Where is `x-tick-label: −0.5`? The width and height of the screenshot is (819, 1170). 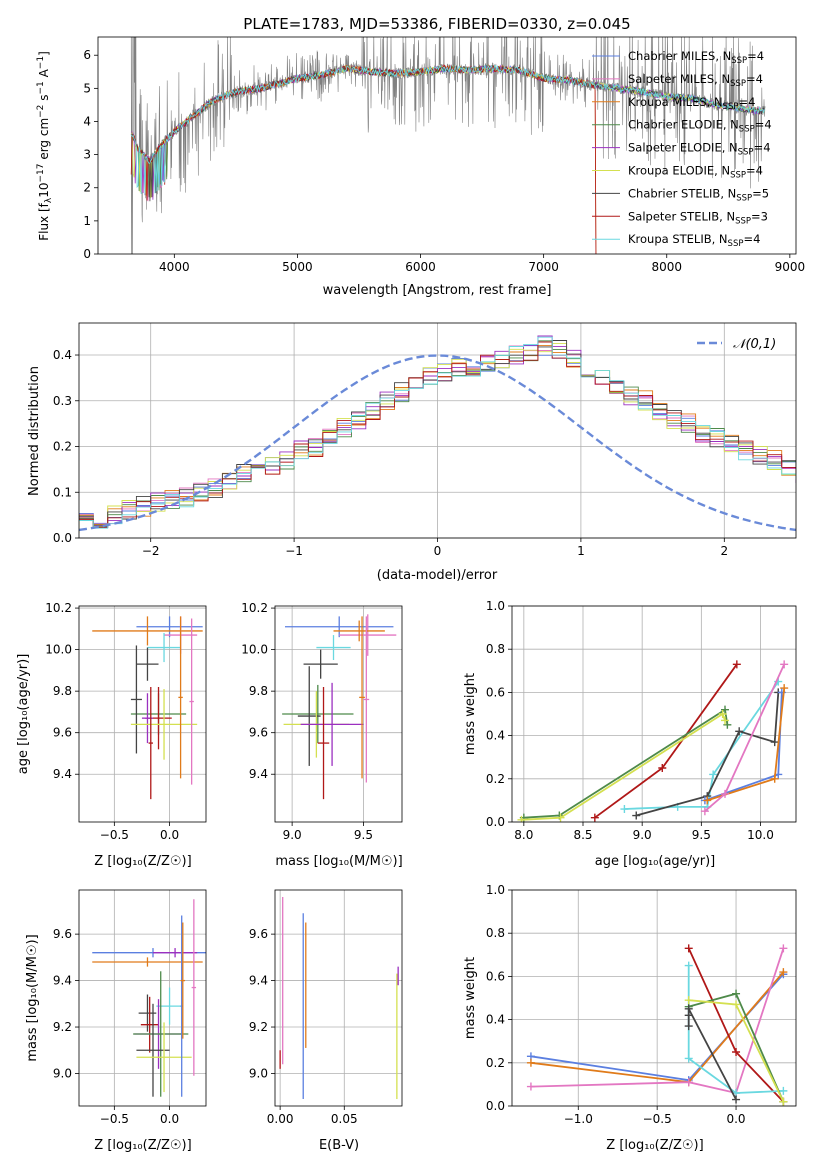 x-tick-label: −0.5 is located at coordinates (657, 1119).